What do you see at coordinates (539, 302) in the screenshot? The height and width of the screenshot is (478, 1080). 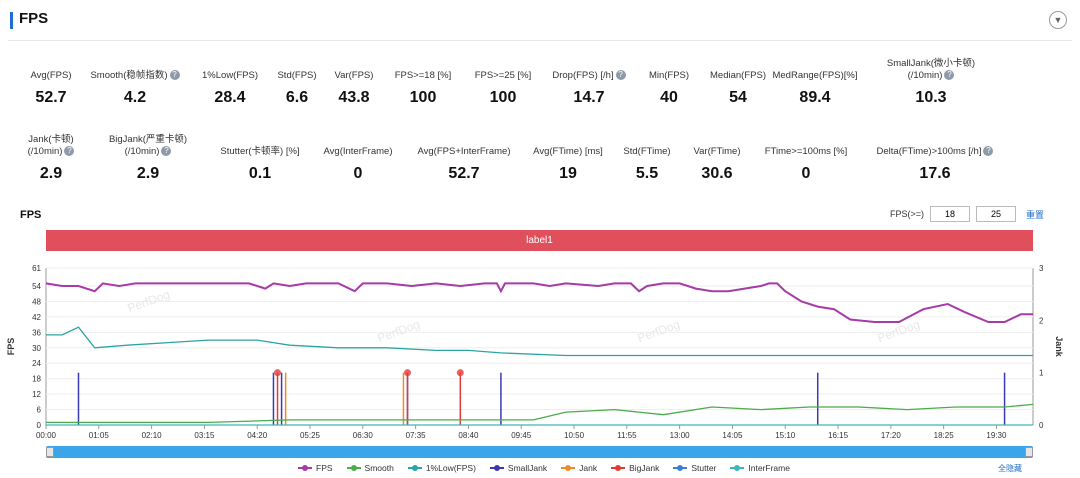 I see `fps-series-line` at bounding box center [539, 302].